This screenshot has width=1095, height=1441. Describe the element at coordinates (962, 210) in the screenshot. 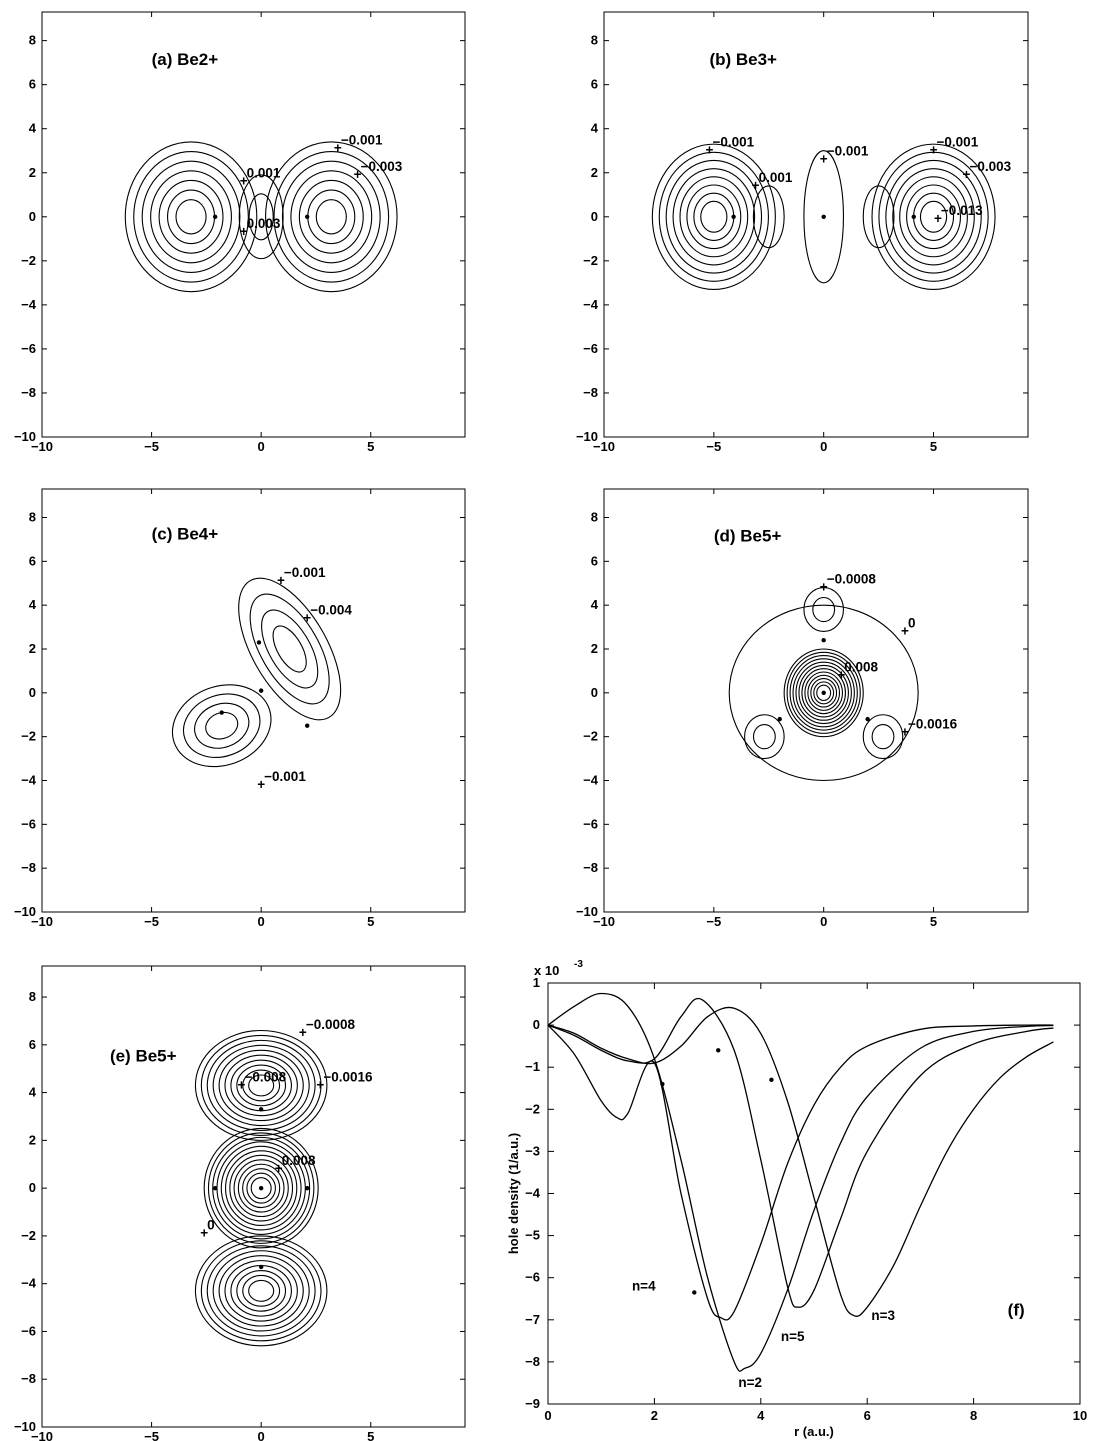

I see `contour-label: −0.013` at that location.